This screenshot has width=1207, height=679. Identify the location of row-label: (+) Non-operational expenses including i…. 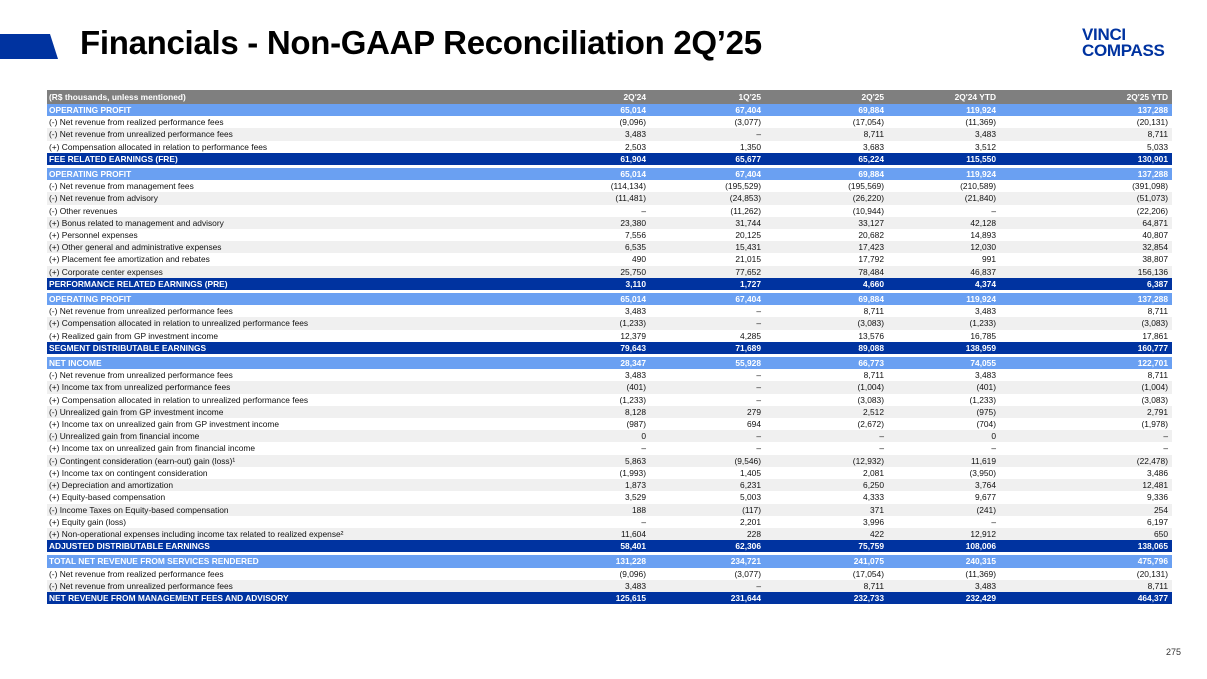
(298, 534).